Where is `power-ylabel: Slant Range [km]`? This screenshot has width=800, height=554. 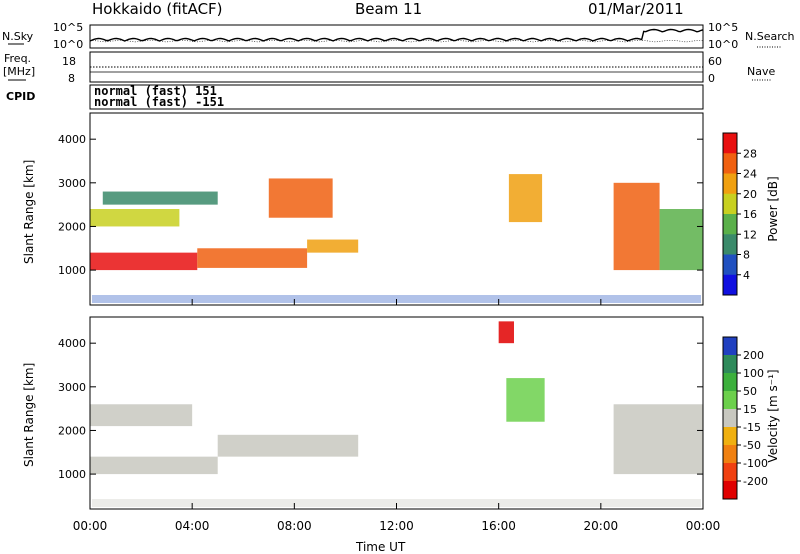
power-ylabel: Slant Range [km] is located at coordinates (29, 211).